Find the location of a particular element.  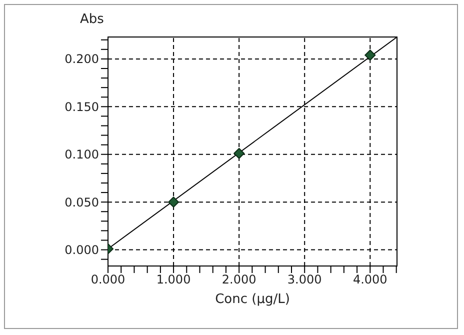

y-axis-title: Abs is located at coordinates (92, 19).